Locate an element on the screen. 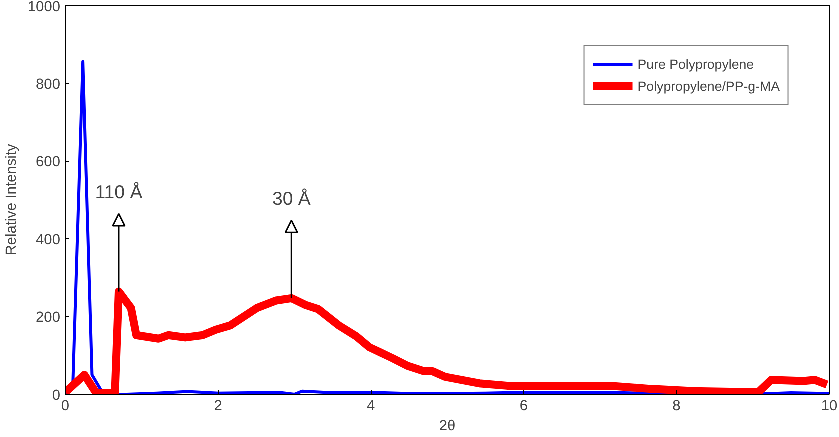 This screenshot has height=437, width=839. x-tick-label: 10 is located at coordinates (829, 406).